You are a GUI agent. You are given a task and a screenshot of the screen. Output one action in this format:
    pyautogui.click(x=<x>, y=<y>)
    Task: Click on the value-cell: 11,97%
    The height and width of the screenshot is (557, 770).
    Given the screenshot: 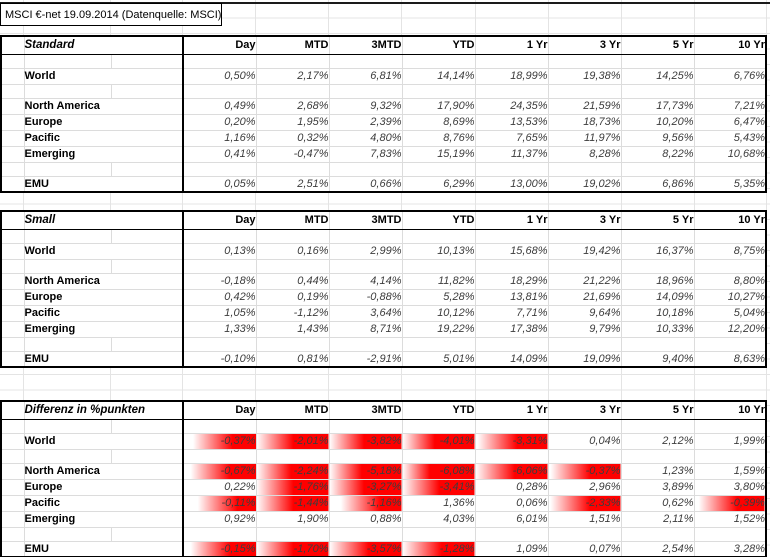 What is the action you would take?
    pyautogui.click(x=584, y=138)
    